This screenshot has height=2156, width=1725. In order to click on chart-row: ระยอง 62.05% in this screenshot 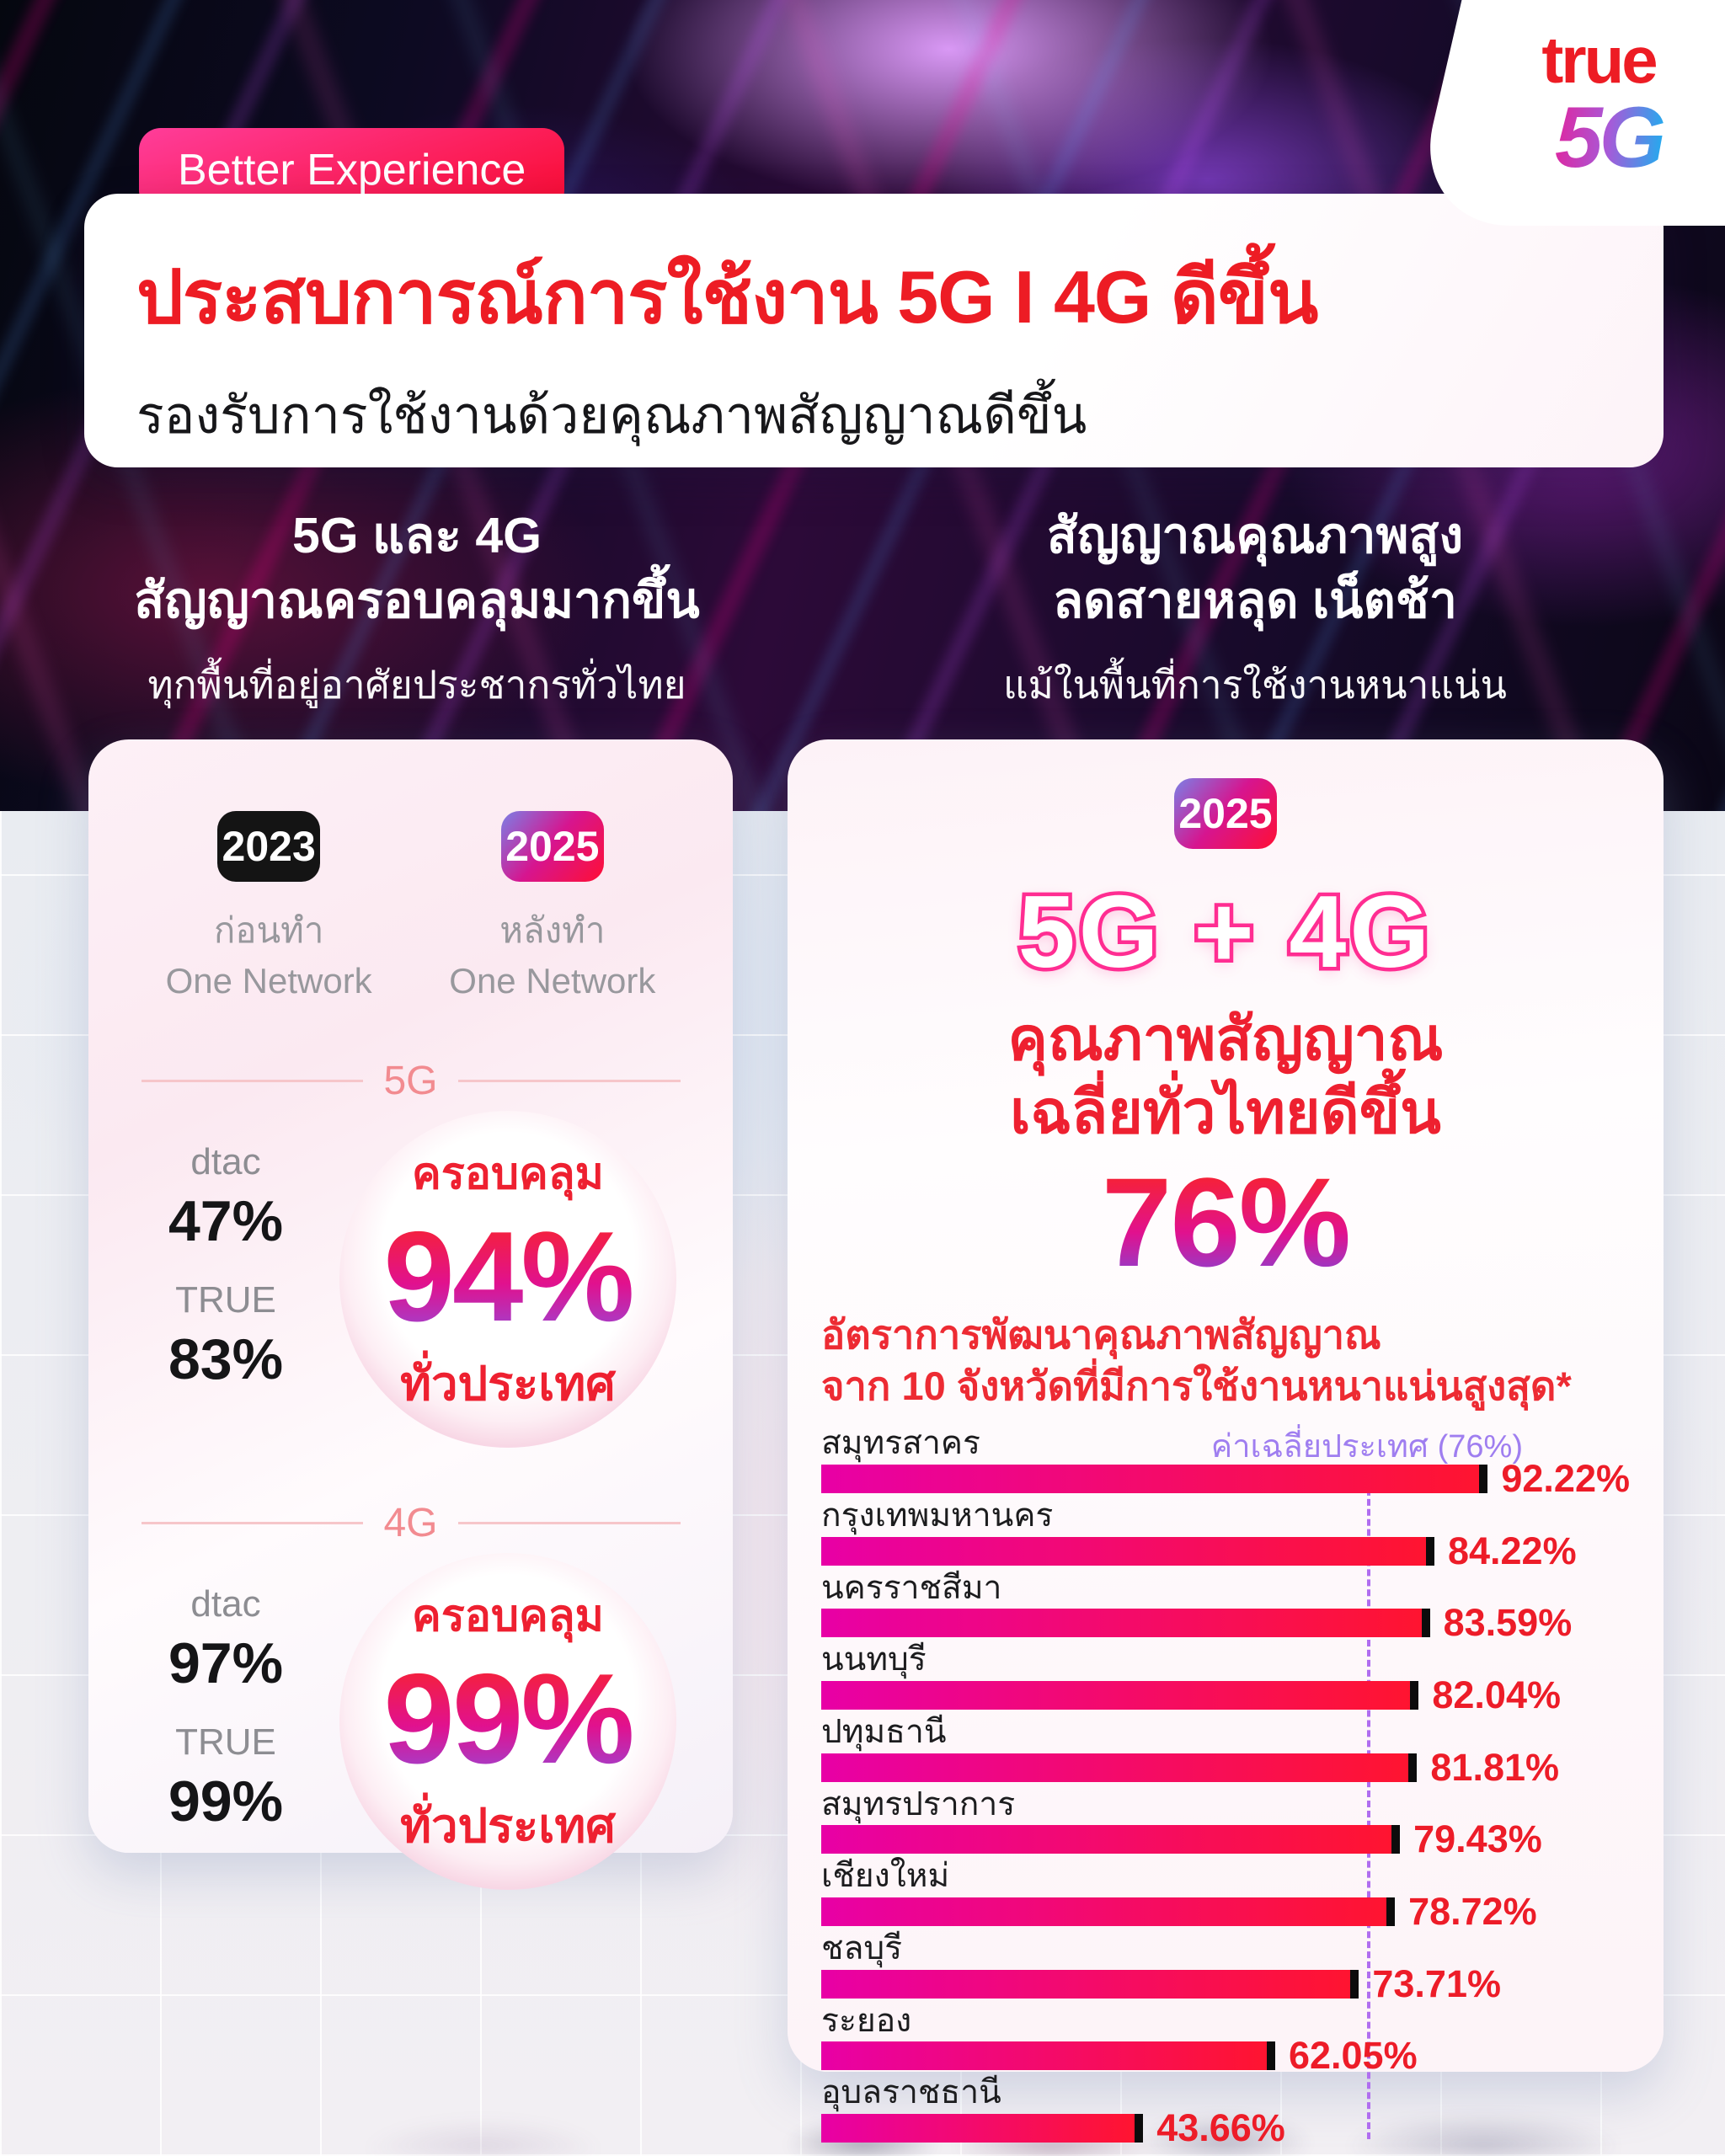, I will do `click(1225, 2040)`.